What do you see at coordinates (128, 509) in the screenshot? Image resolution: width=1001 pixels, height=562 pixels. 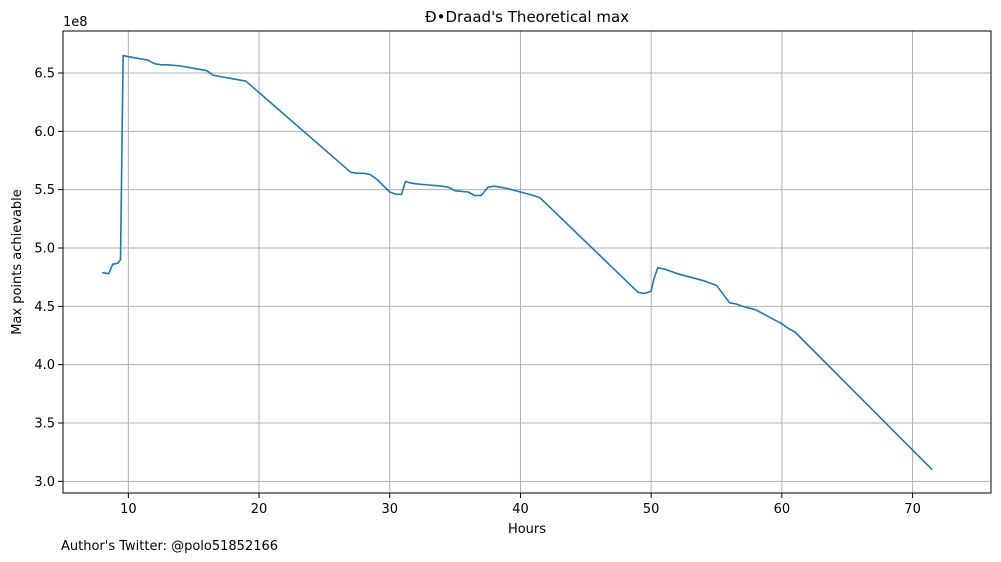 I see `x-tick-label: 10` at bounding box center [128, 509].